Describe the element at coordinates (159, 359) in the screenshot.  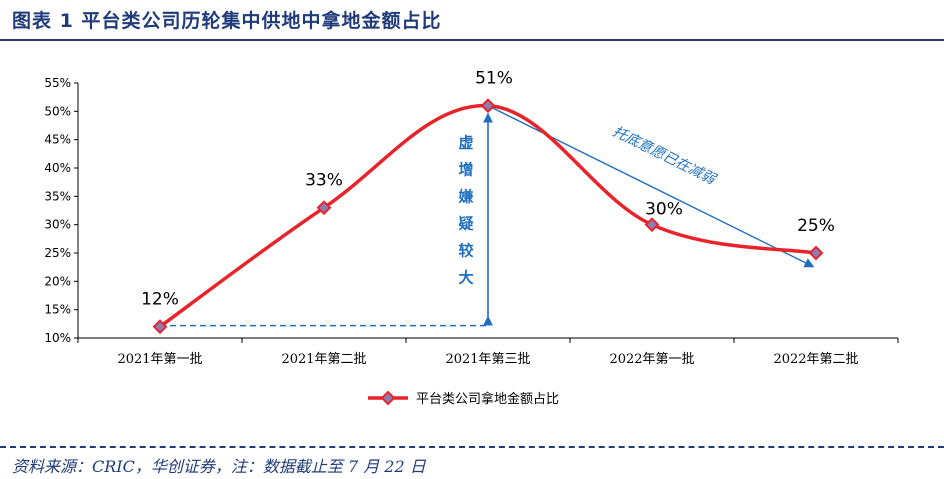
I see `x-category-label: 2021年第一批` at that location.